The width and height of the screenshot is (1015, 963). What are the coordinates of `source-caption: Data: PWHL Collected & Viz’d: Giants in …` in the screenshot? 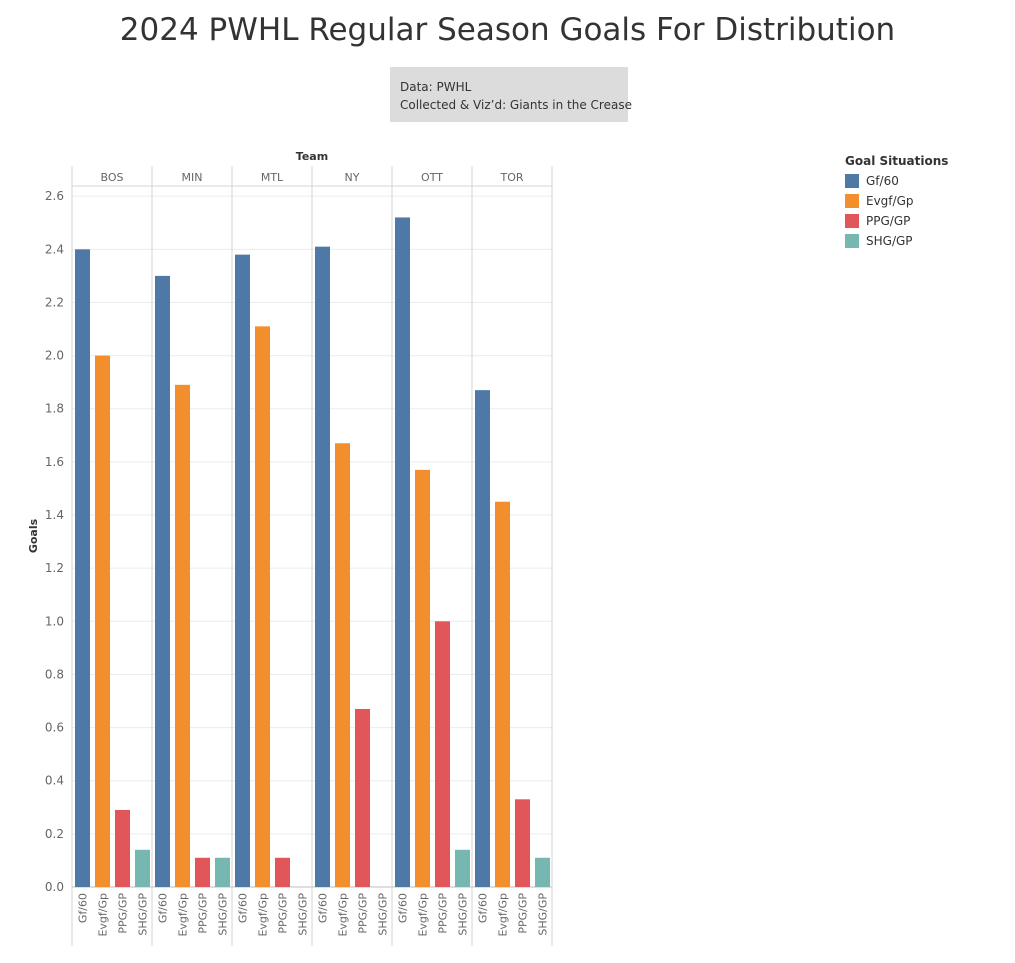 It's located at (511, 94).